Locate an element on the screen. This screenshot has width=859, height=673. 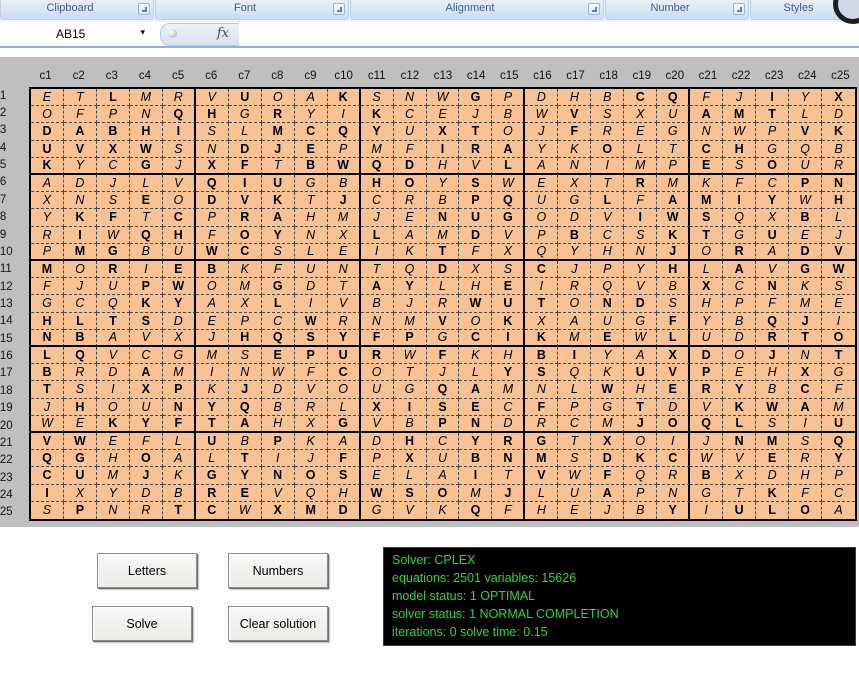
grid-cell: V is located at coordinates (278, 493).